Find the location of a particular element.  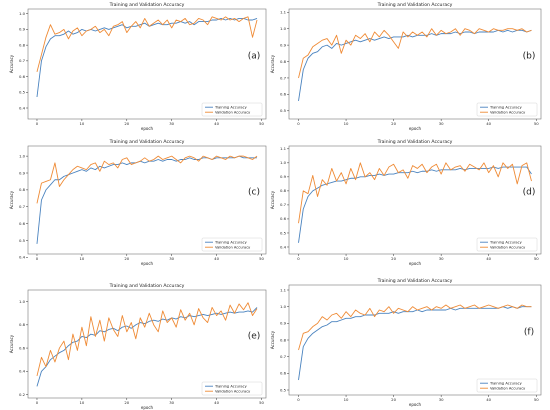

panel-label: (e) is located at coordinates (254, 337).